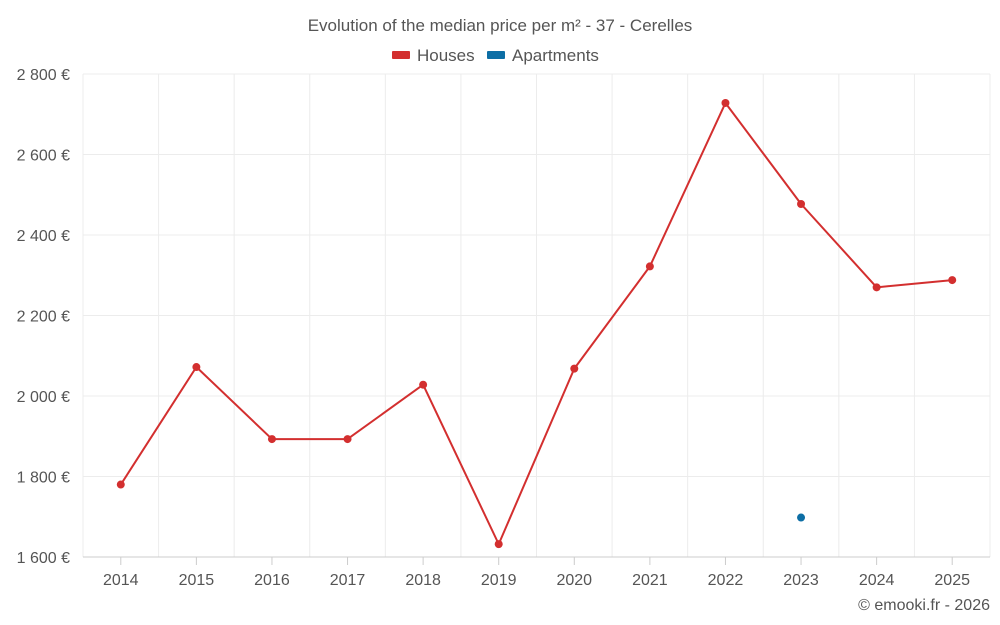 The image size is (1000, 625). I want to click on x-tick-label: 2015, so click(197, 580).